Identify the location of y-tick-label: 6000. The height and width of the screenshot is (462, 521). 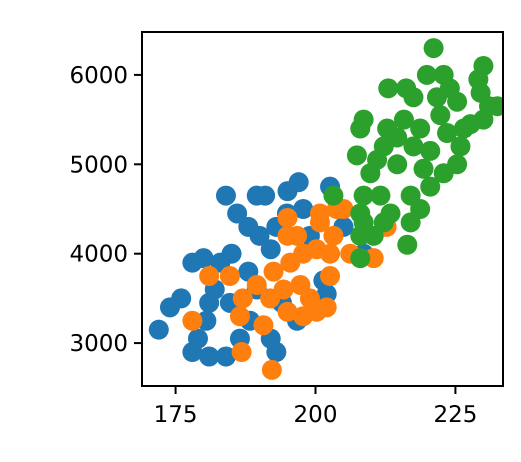
(98, 75).